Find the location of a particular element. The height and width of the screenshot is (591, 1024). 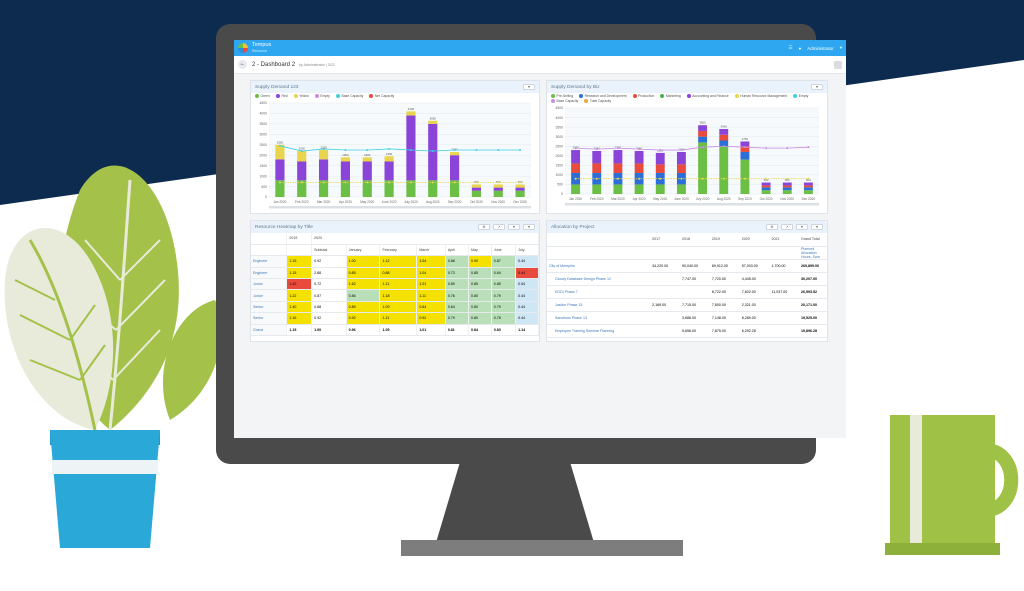

column-header: July is located at coordinates (527, 250).